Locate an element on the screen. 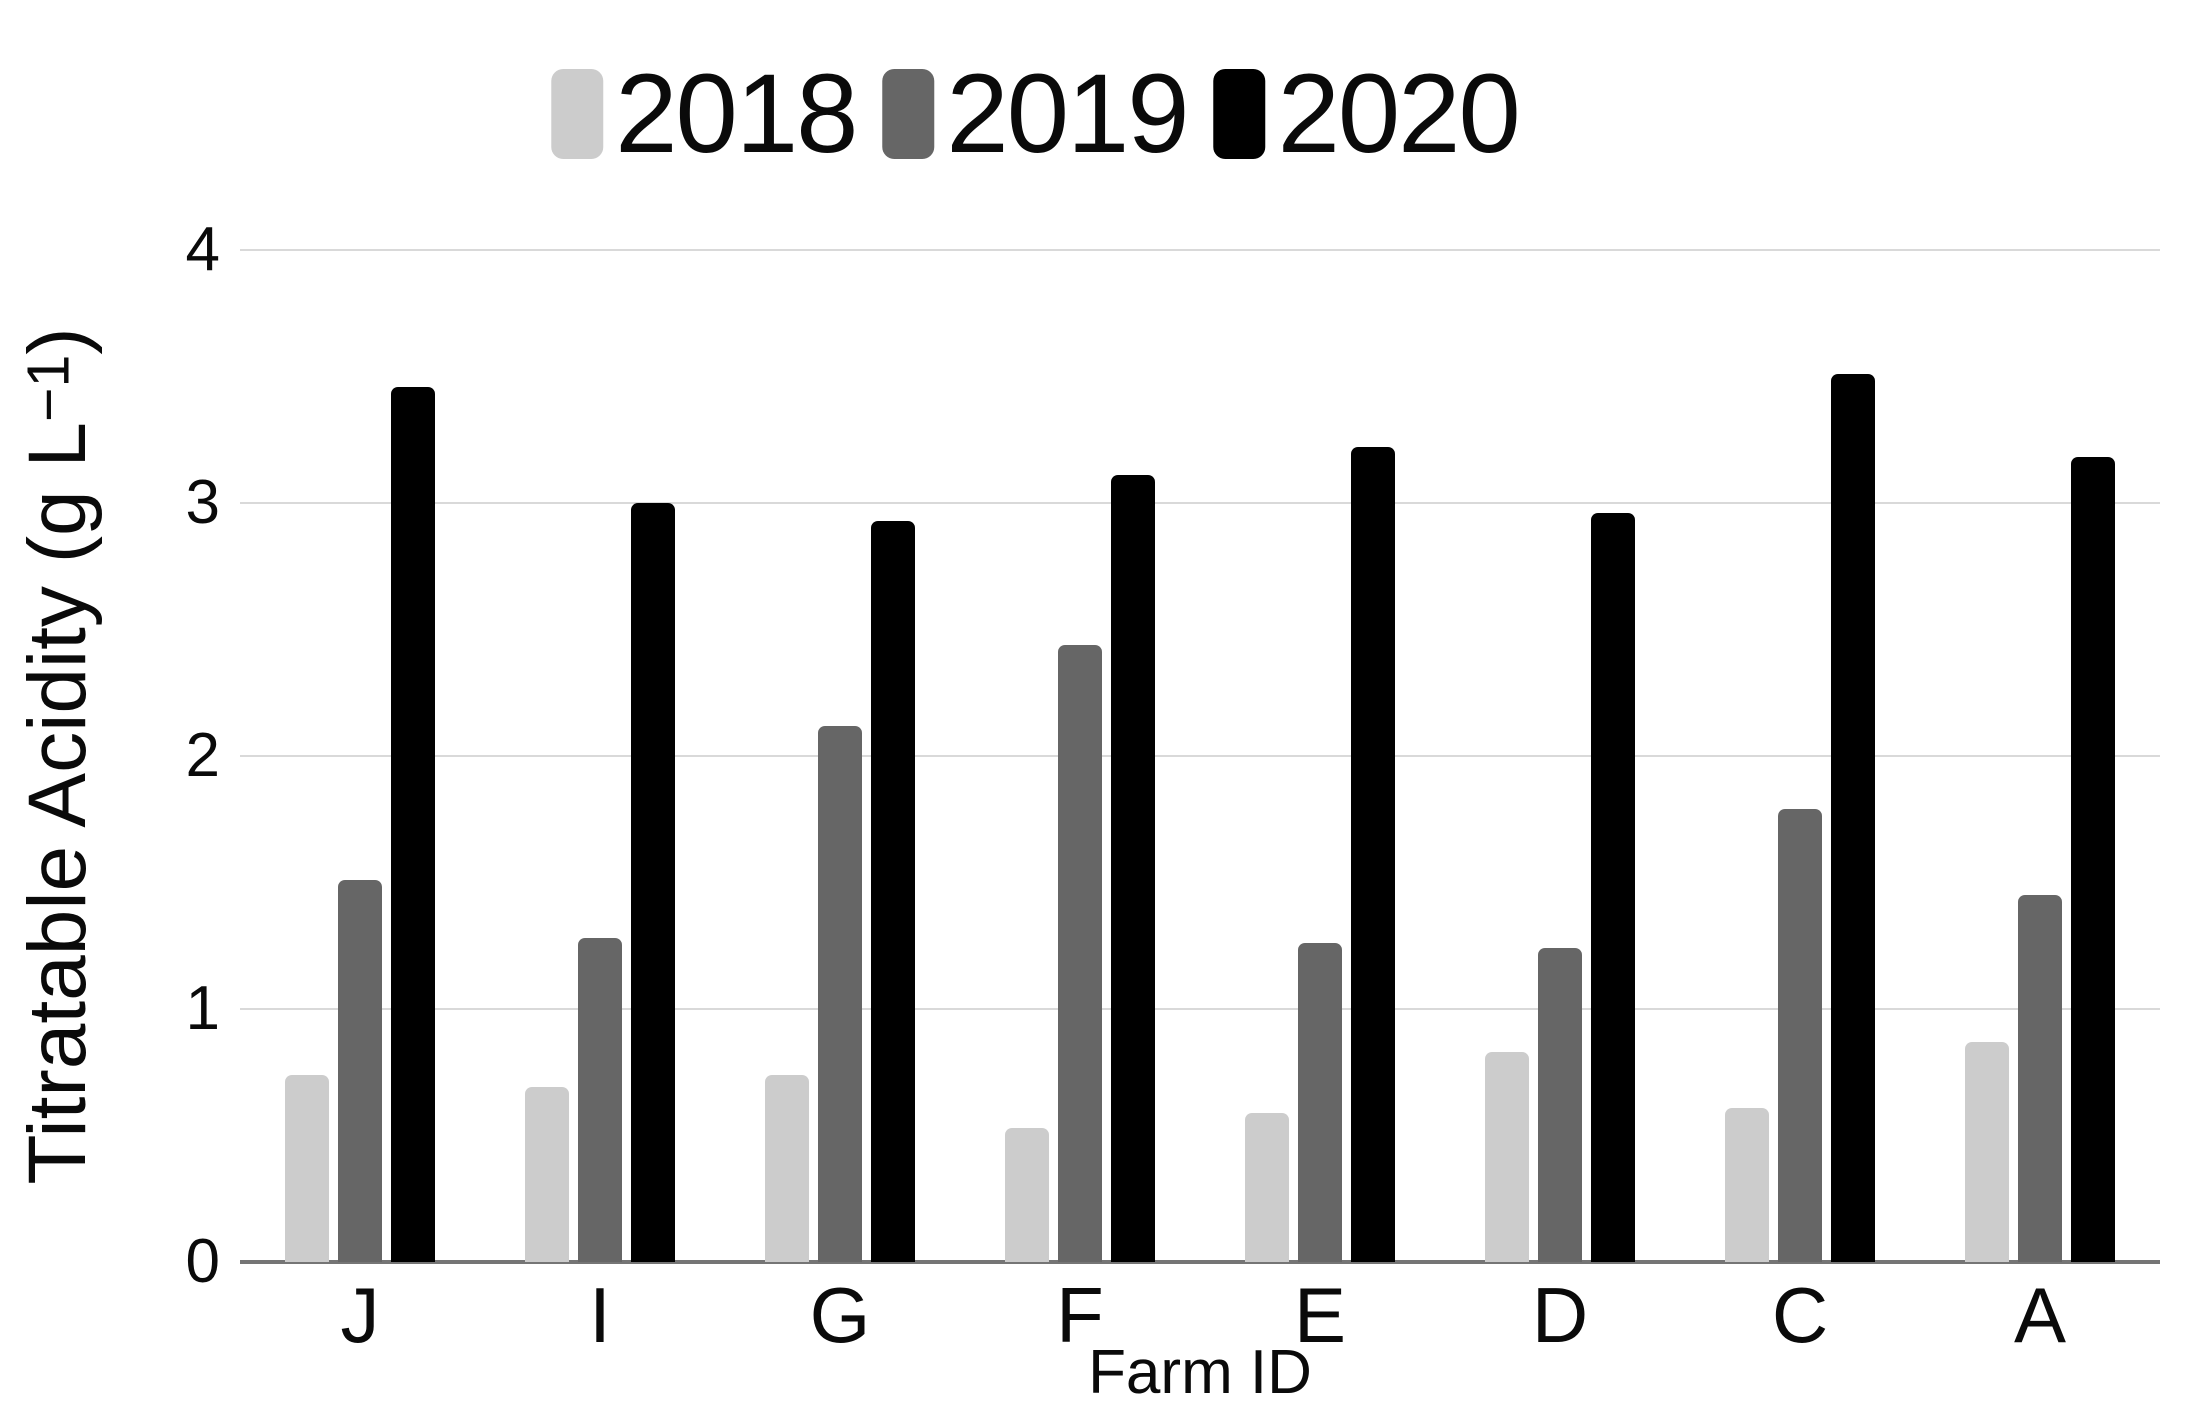  legend-item-2018: 2018 is located at coordinates (704, 113).